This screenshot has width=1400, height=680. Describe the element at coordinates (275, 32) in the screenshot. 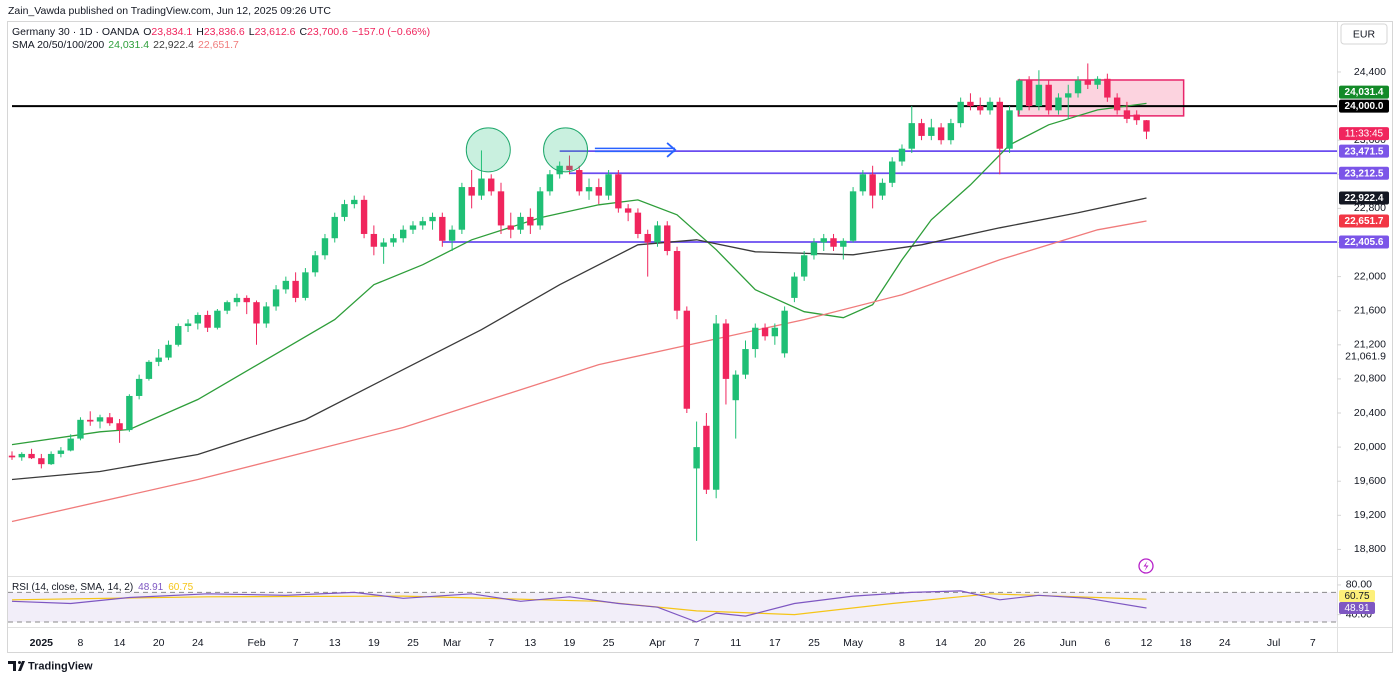

I see `ohlc-value: 23,612.6` at that location.